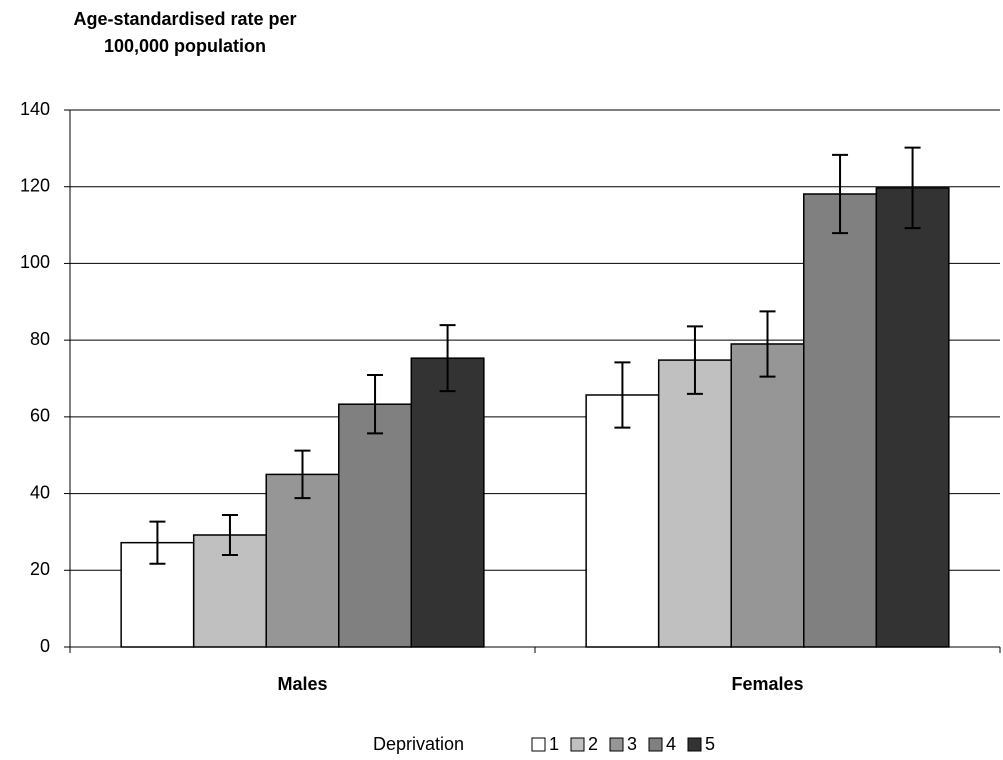 The width and height of the screenshot is (1003, 760). What do you see at coordinates (35, 262) in the screenshot?
I see `y-tick-label: 100` at bounding box center [35, 262].